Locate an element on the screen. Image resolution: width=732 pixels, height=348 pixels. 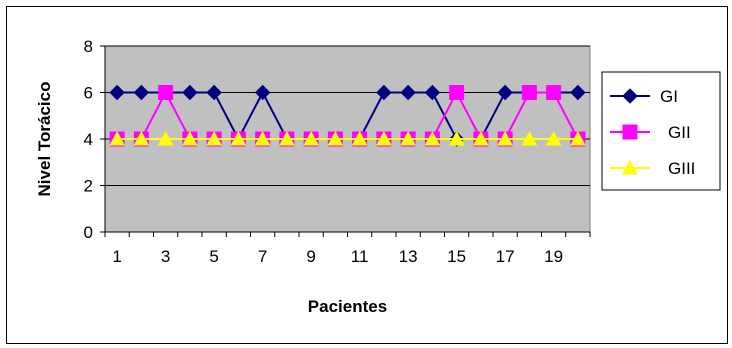
x-tick-label: 17 is located at coordinates (505, 256).